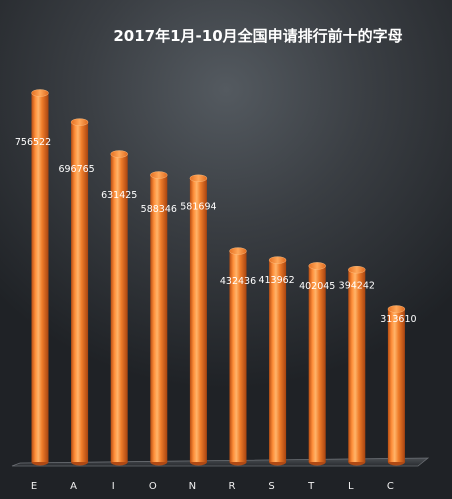 This screenshot has height=499, width=452. What do you see at coordinates (271, 486) in the screenshot?
I see `x-tick-label: S` at bounding box center [271, 486].